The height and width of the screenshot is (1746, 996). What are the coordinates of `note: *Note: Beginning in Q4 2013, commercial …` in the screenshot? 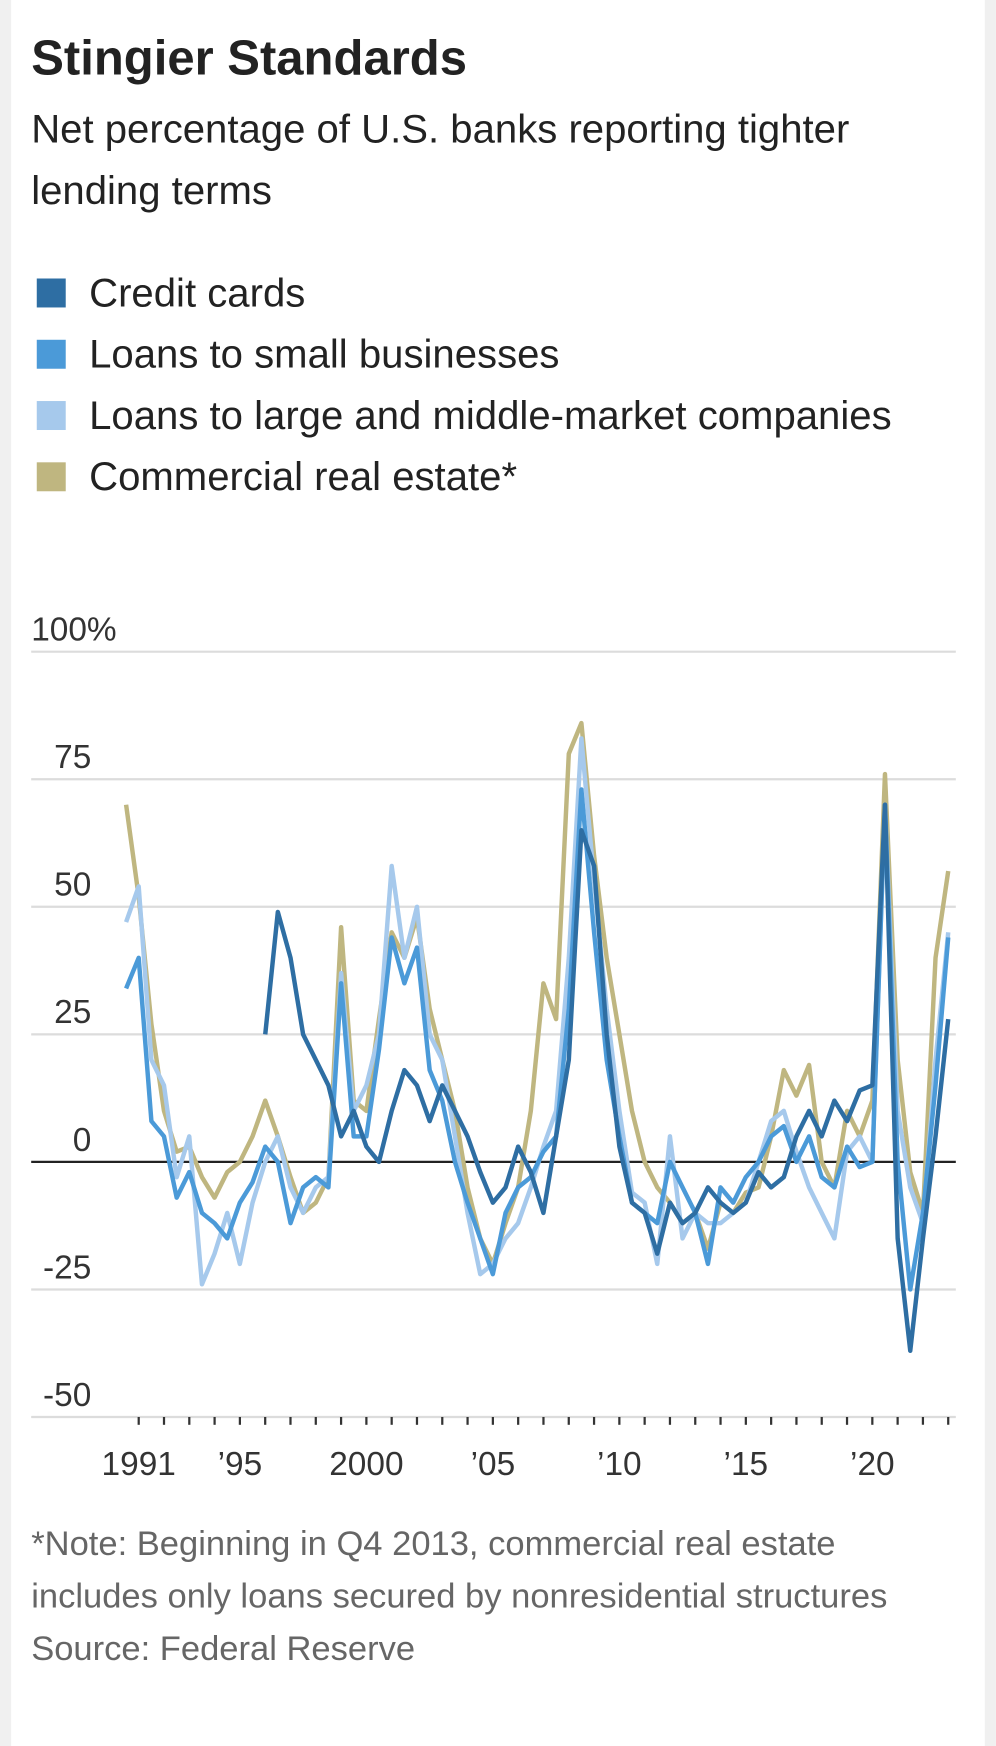 It's located at (459, 1569).